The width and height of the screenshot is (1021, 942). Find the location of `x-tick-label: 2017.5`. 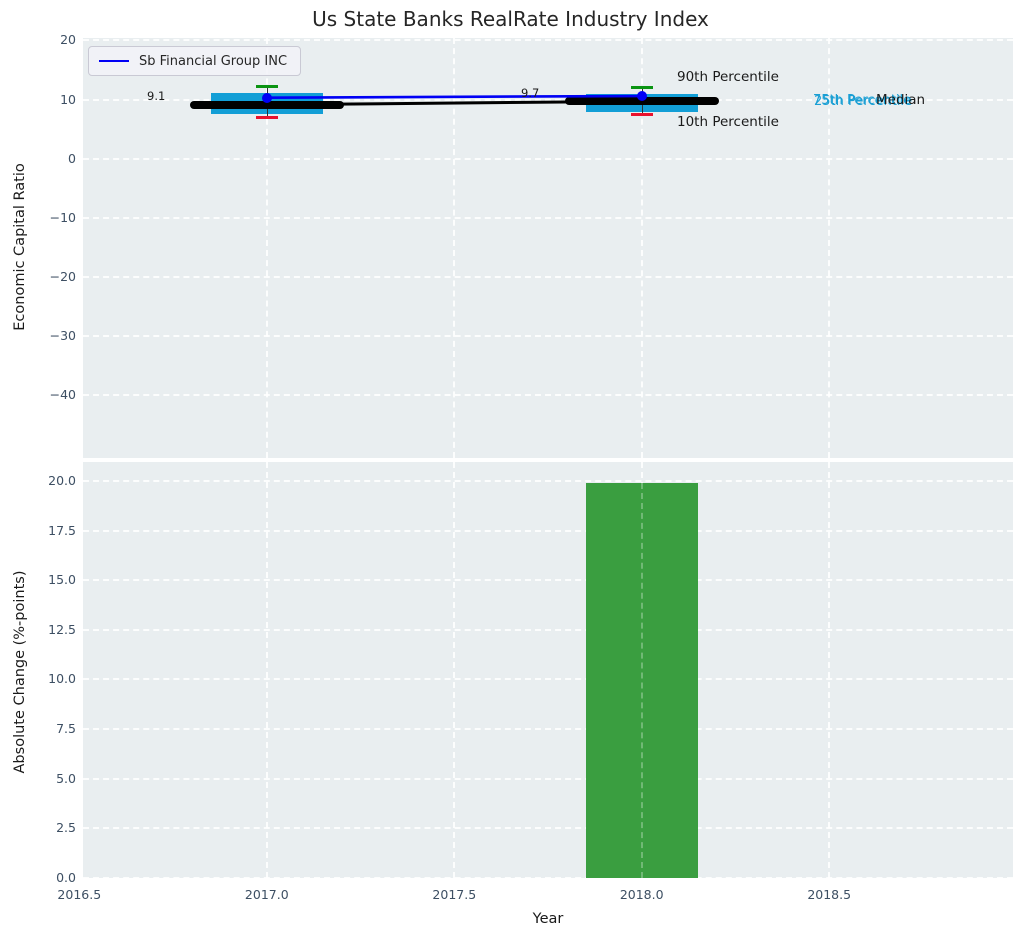

x-tick-label: 2017.5 is located at coordinates (454, 894).